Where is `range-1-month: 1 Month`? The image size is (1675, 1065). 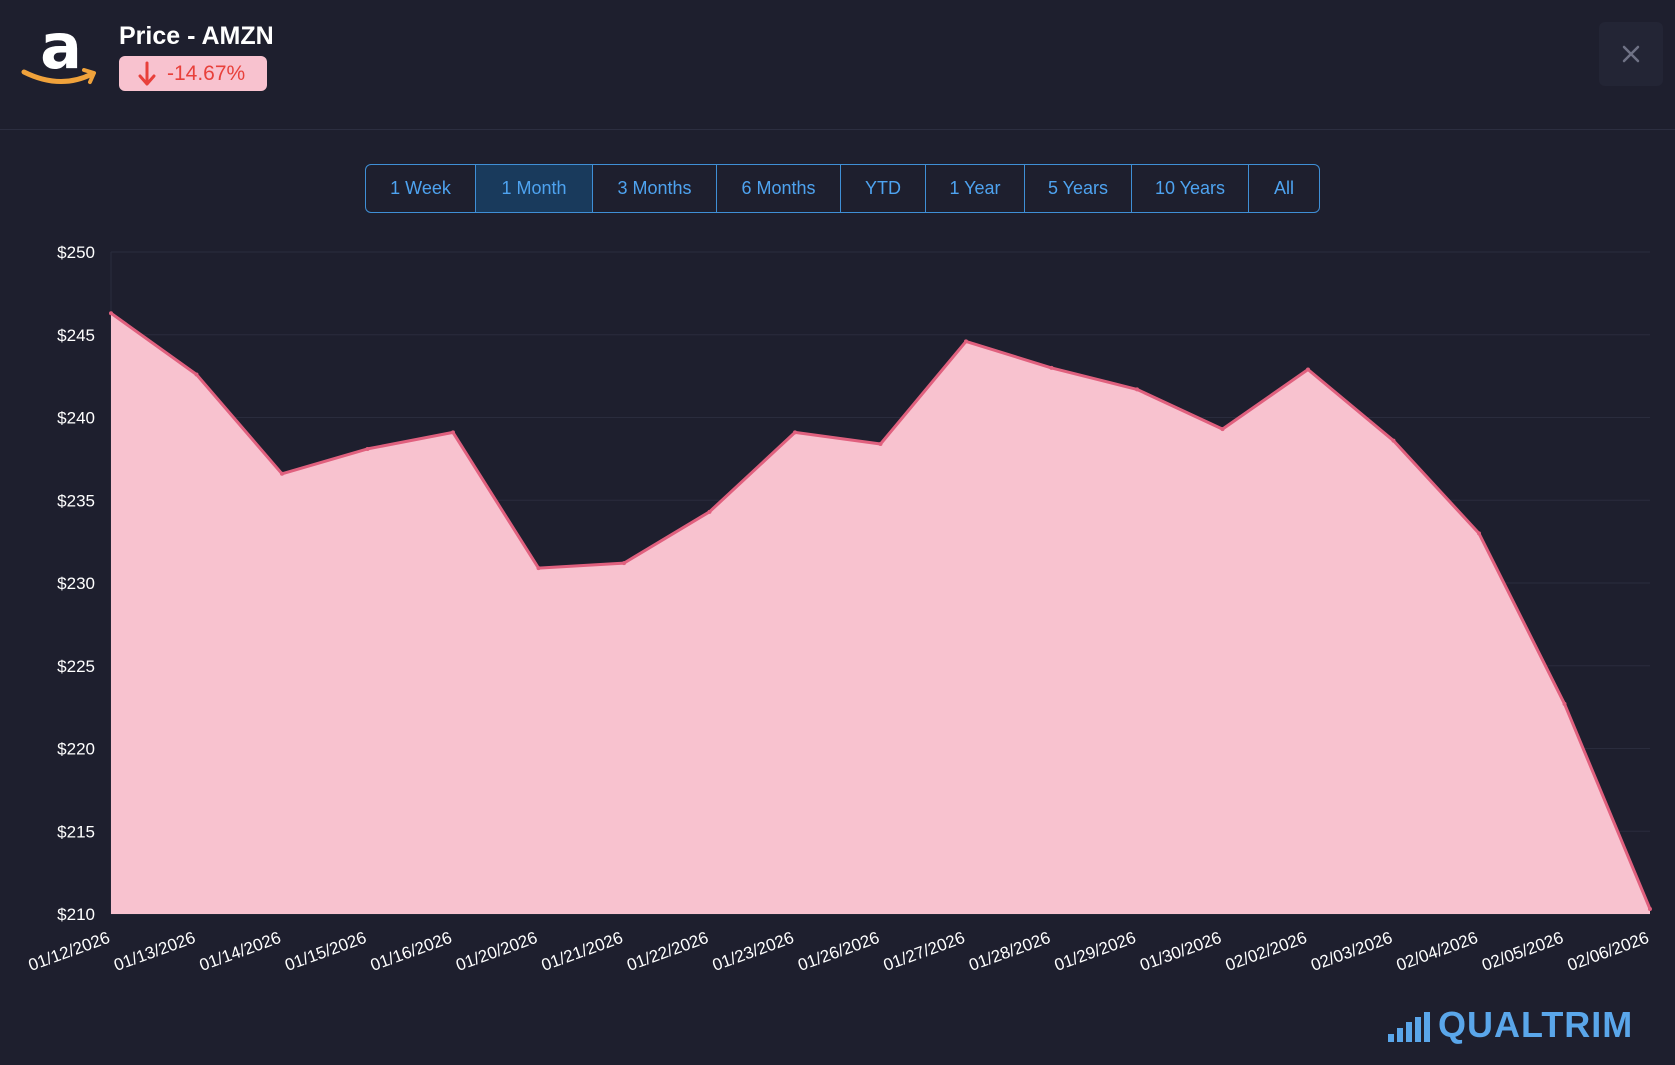 range-1-month: 1 Month is located at coordinates (534, 188).